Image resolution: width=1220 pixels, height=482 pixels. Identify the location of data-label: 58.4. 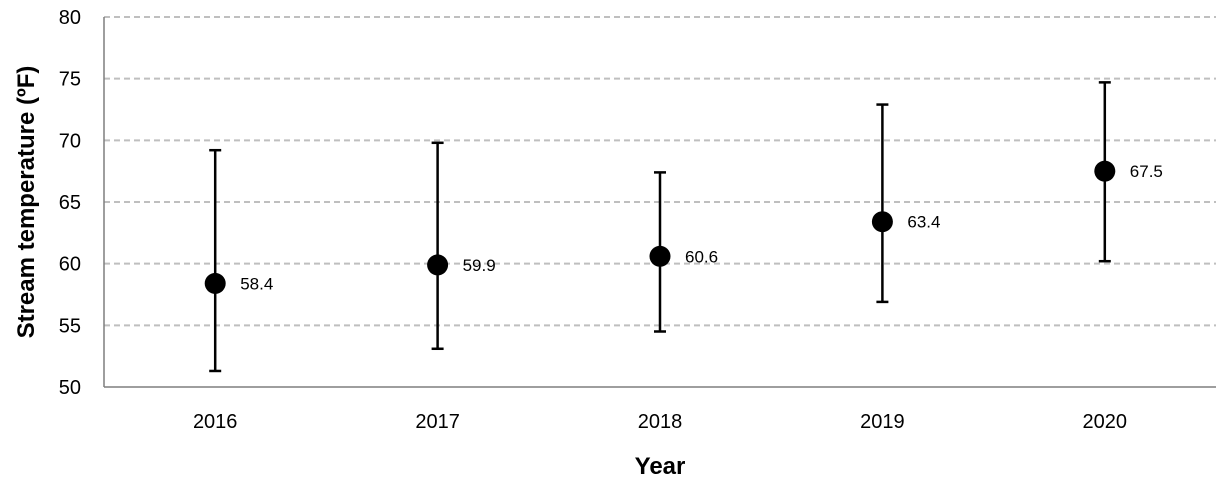
(256, 283).